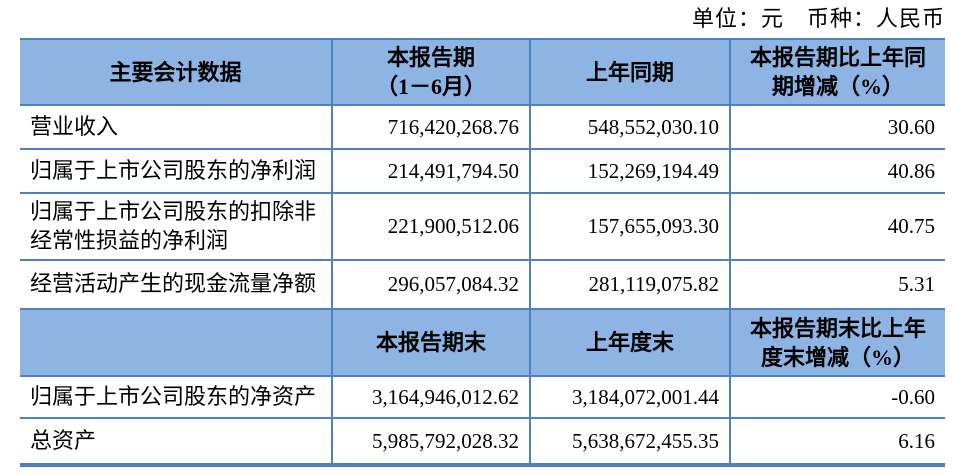 The width and height of the screenshot is (953, 475). What do you see at coordinates (176, 285) in the screenshot?
I see `metric-label: 经营活动产生的现金流量净额` at bounding box center [176, 285].